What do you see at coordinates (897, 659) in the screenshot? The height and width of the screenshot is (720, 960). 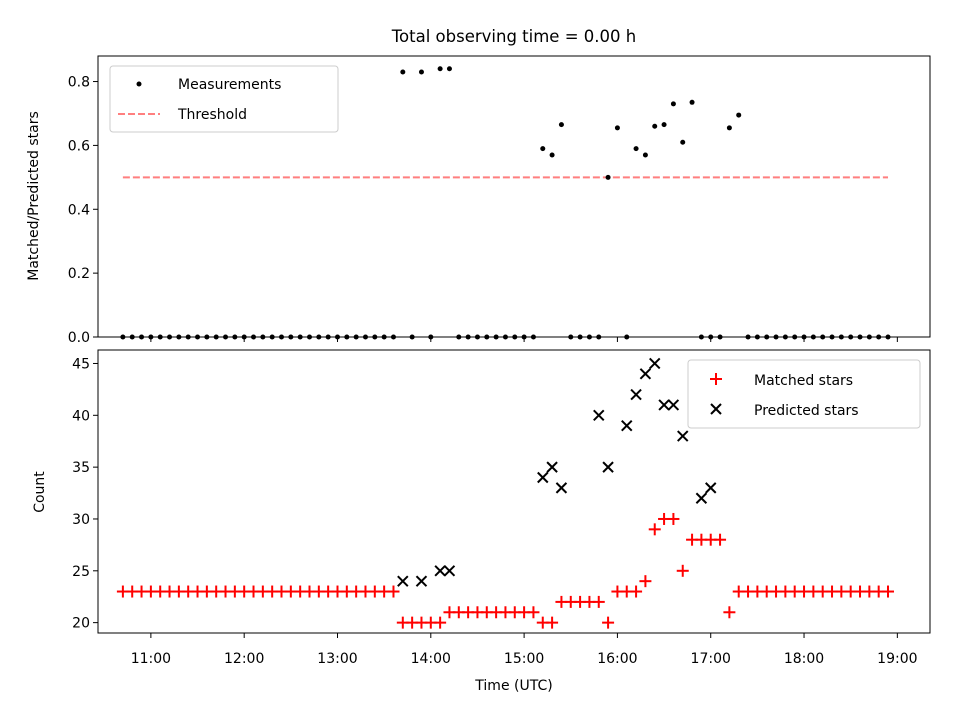 I see `x-tick-label: 19:00` at bounding box center [897, 659].